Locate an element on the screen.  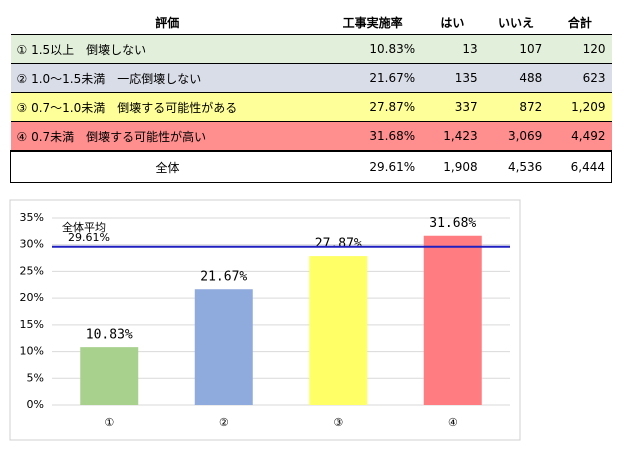
table-row: 評価 工事実施率 はい いいえ 合計 is located at coordinates (311, 22).